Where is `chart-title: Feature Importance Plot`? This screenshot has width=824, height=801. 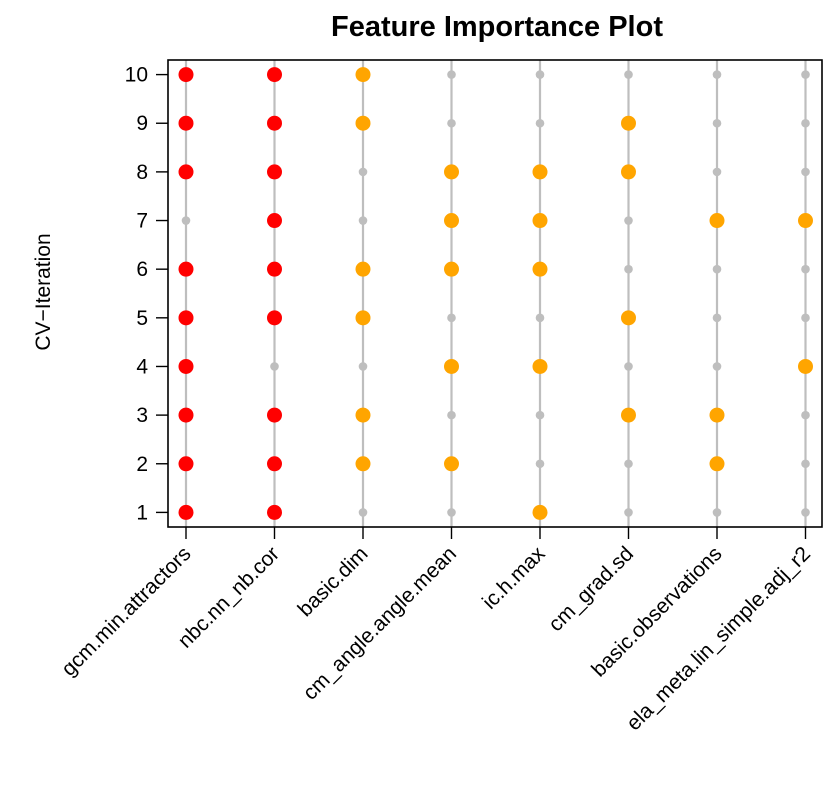 chart-title: Feature Importance Plot is located at coordinates (497, 27).